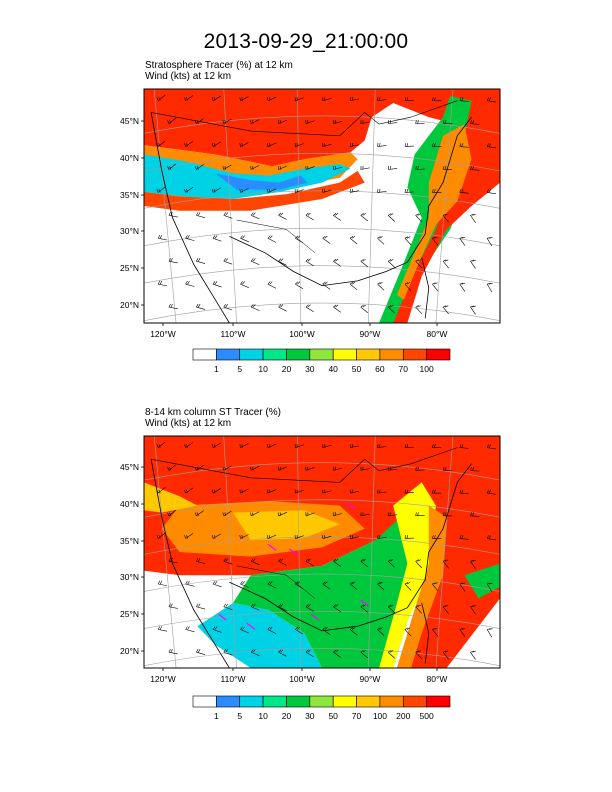 The height and width of the screenshot is (792, 612). I want to click on colorbar-label: 100, so click(427, 369).